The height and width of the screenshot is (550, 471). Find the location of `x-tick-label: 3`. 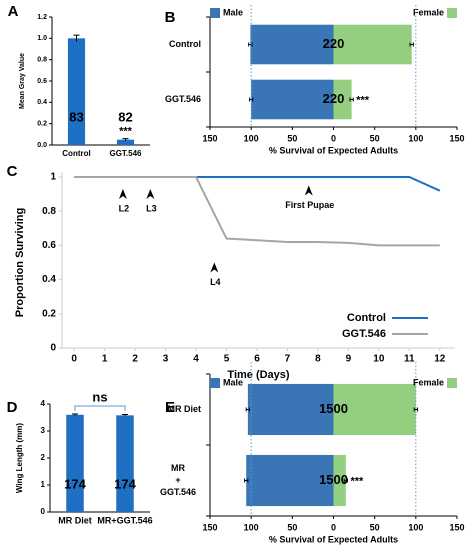

x-tick-label: 3 is located at coordinates (166, 359).